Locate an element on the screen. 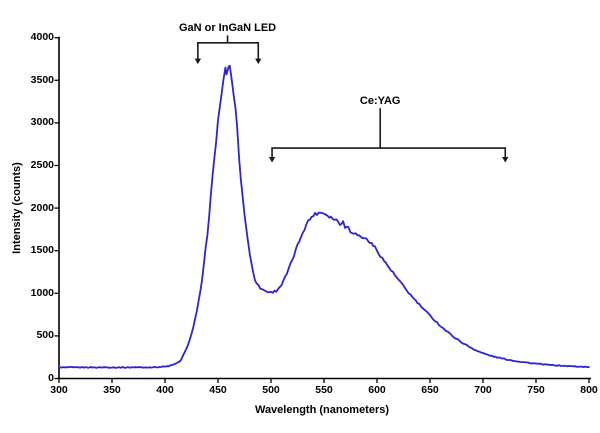 This screenshot has width=600, height=433. x-tick-label: 700 is located at coordinates (483, 390).